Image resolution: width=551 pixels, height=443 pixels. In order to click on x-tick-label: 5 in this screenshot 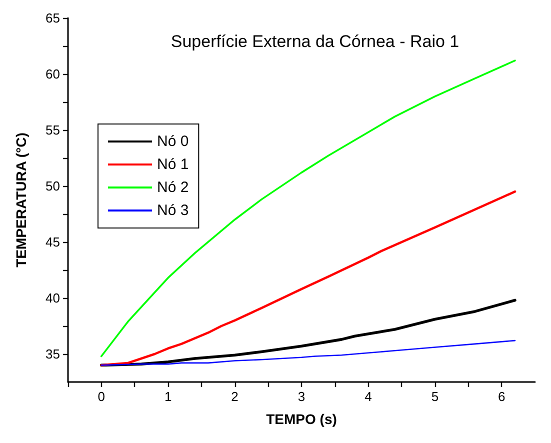, I will do `click(435, 396)`.